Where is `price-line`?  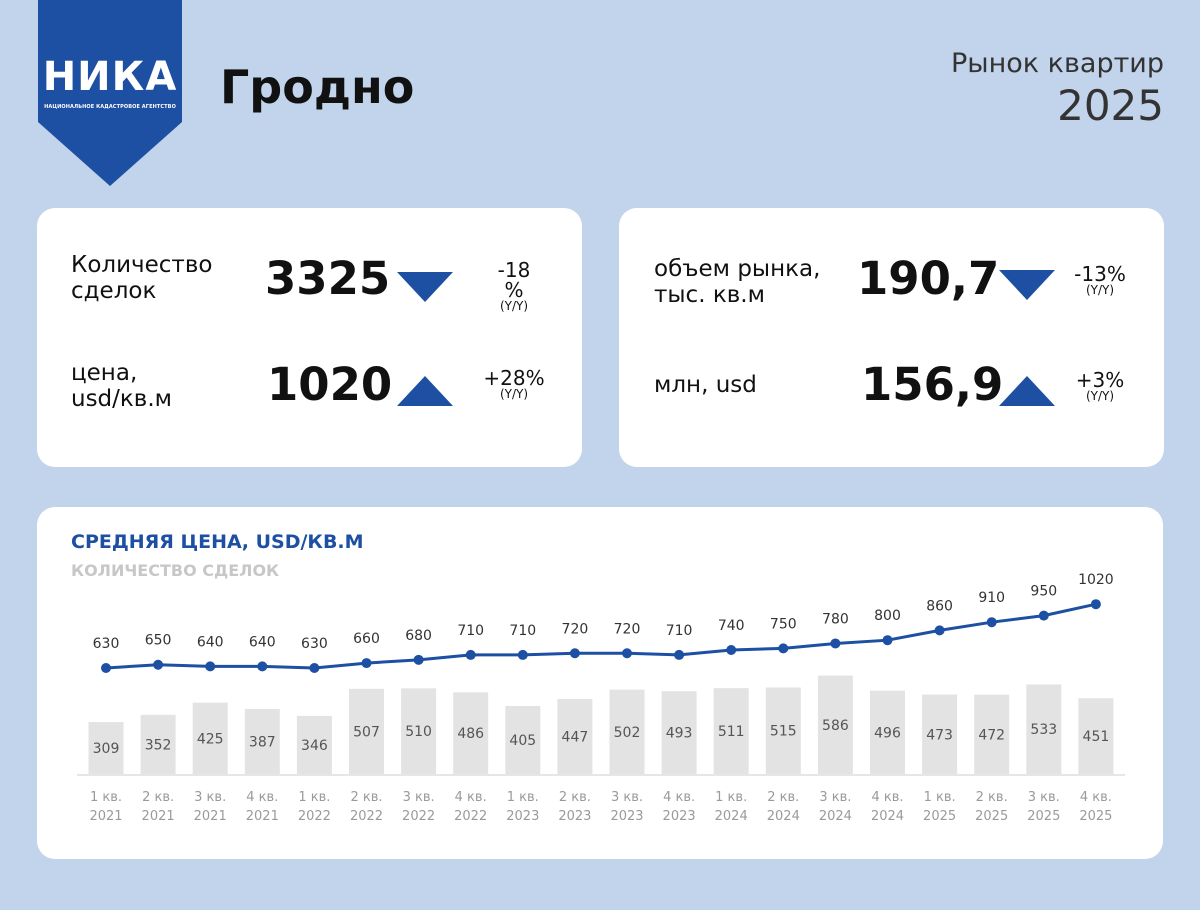
price-line is located at coordinates (601, 636).